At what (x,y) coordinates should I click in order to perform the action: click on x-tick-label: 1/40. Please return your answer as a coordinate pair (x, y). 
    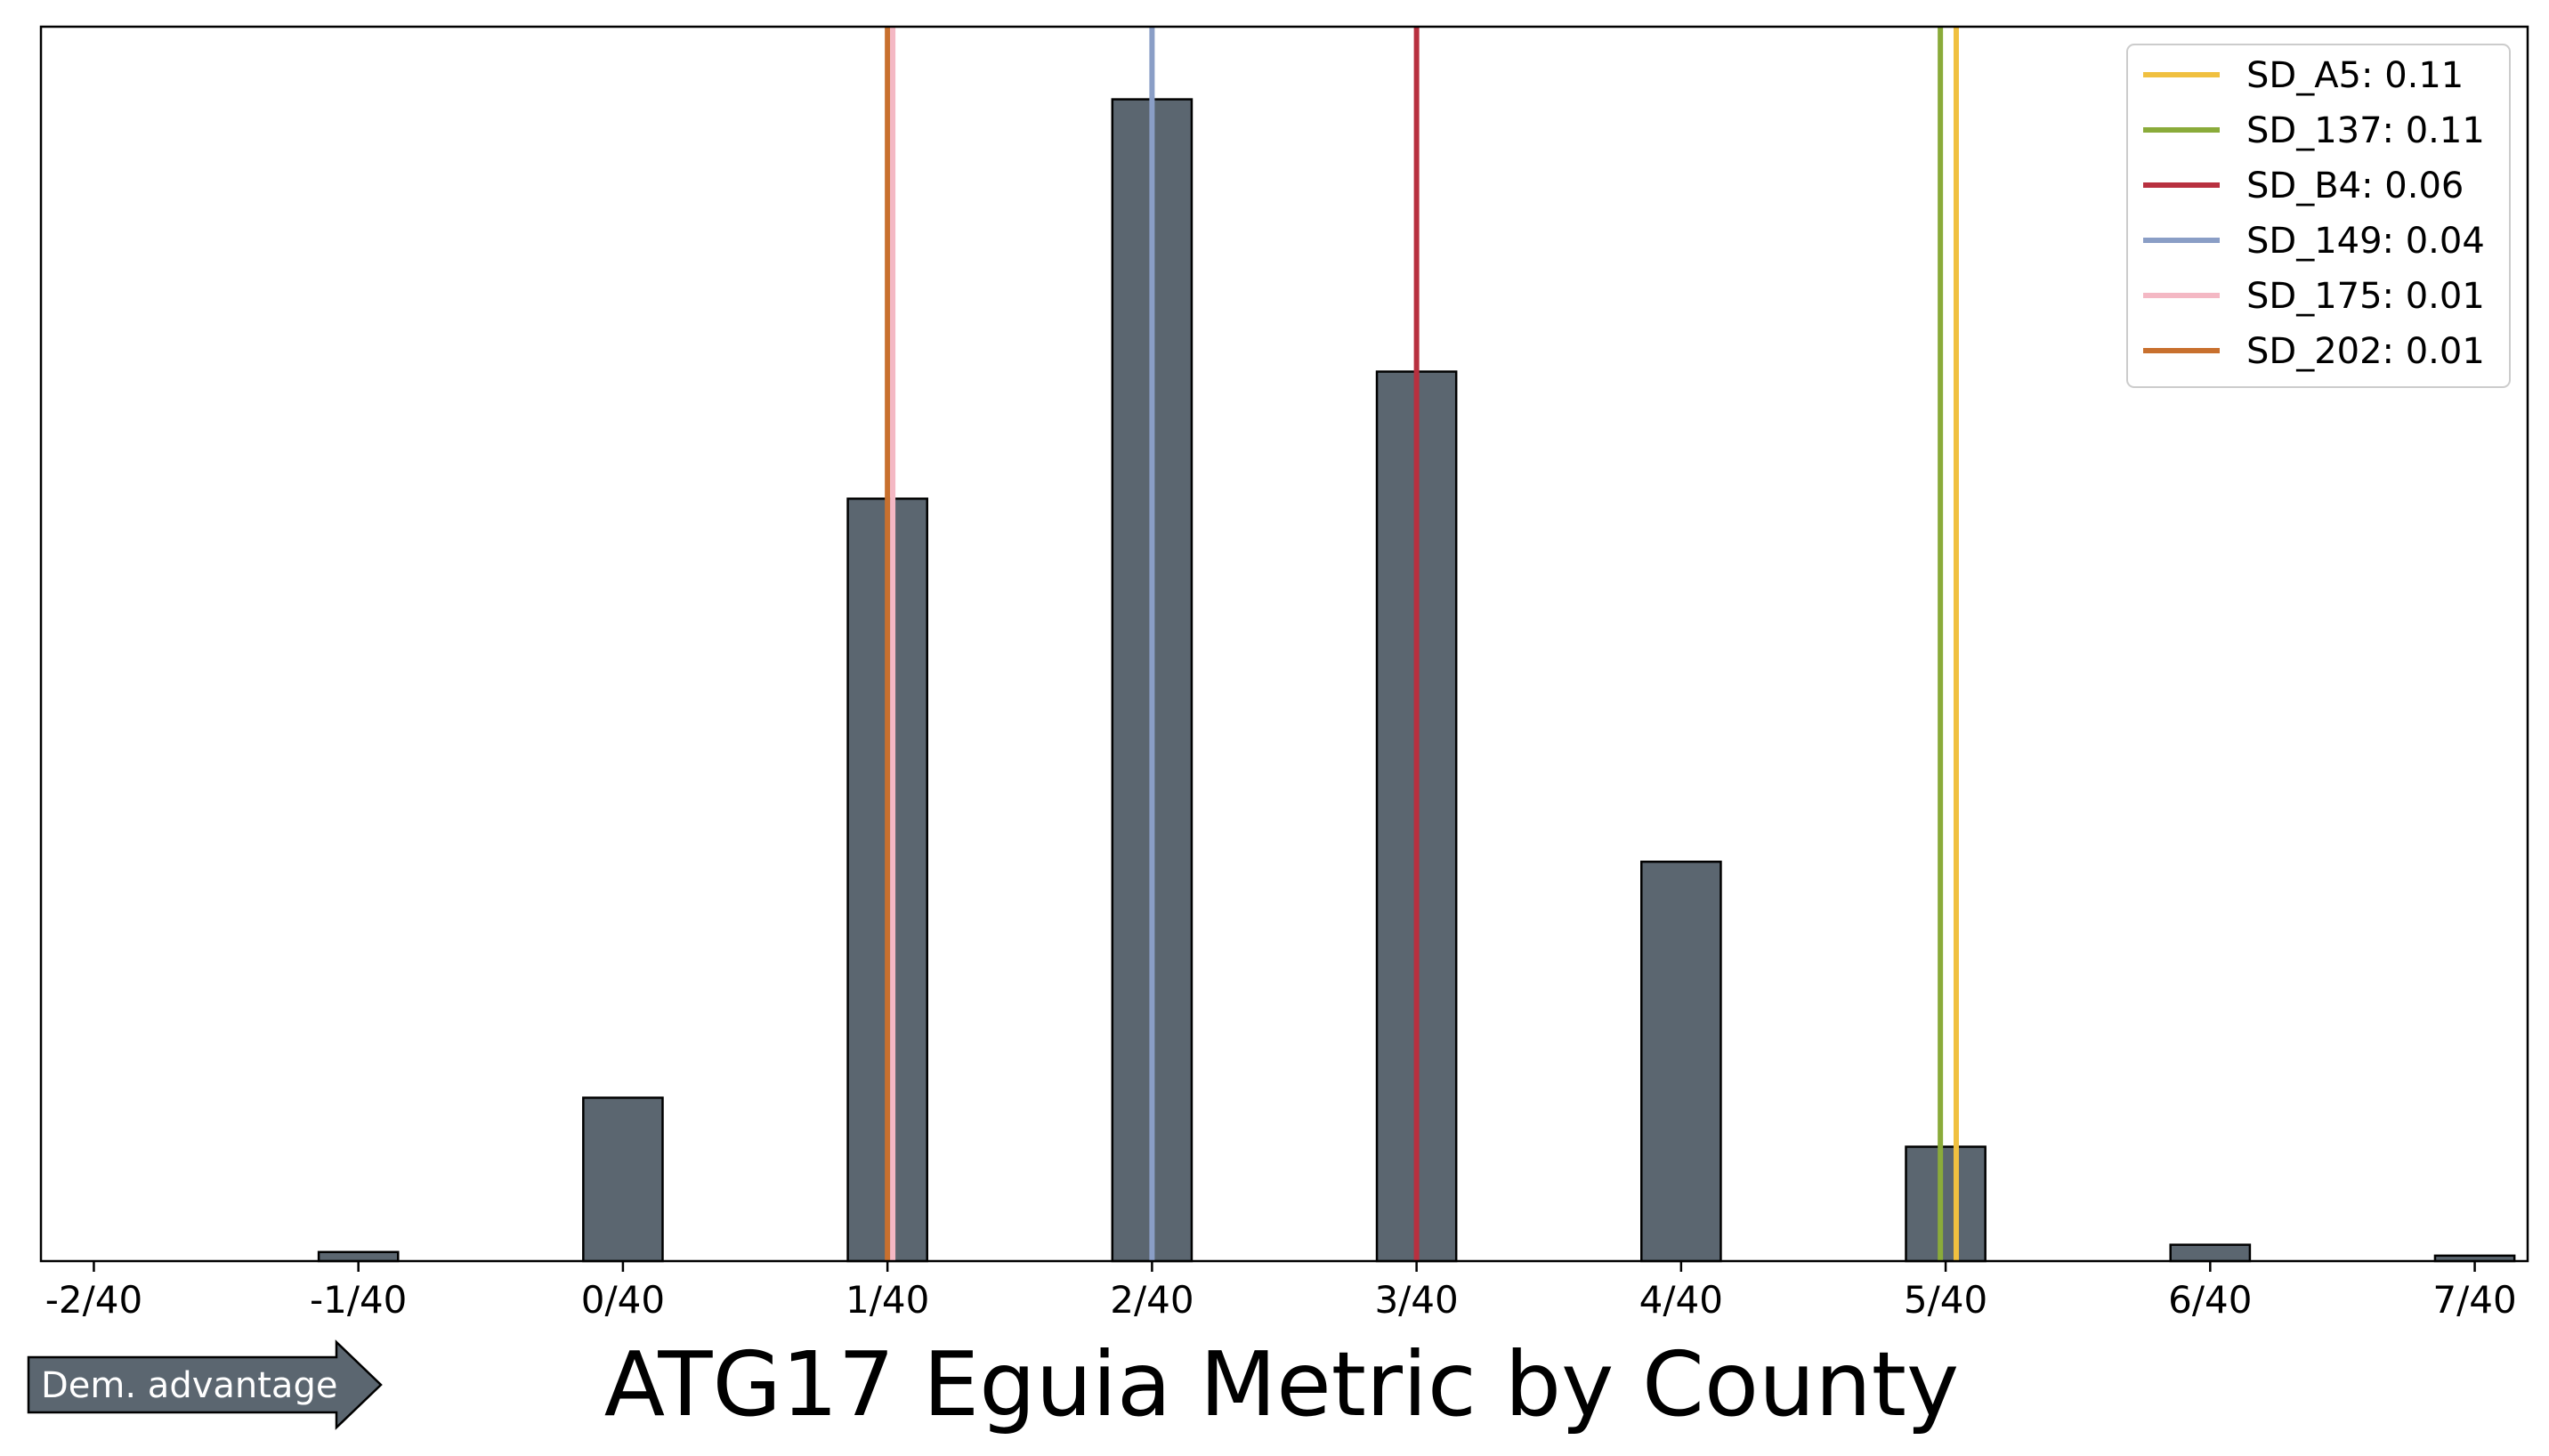
    Looking at the image, I should click on (888, 1300).